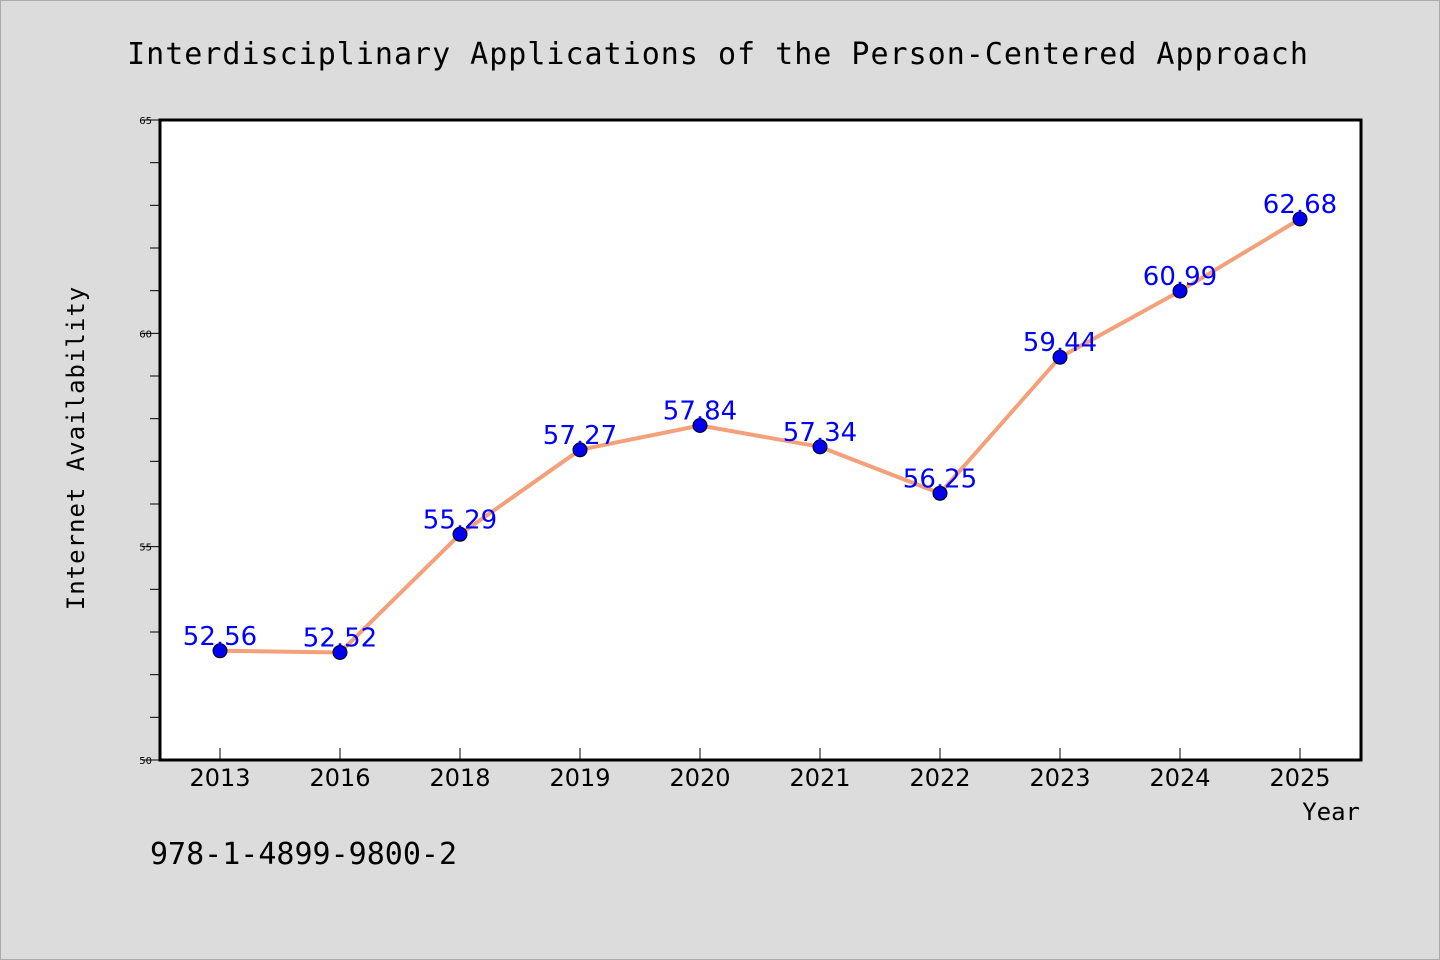 This screenshot has width=1440, height=960. What do you see at coordinates (940, 479) in the screenshot?
I see `data-label: 56.25` at bounding box center [940, 479].